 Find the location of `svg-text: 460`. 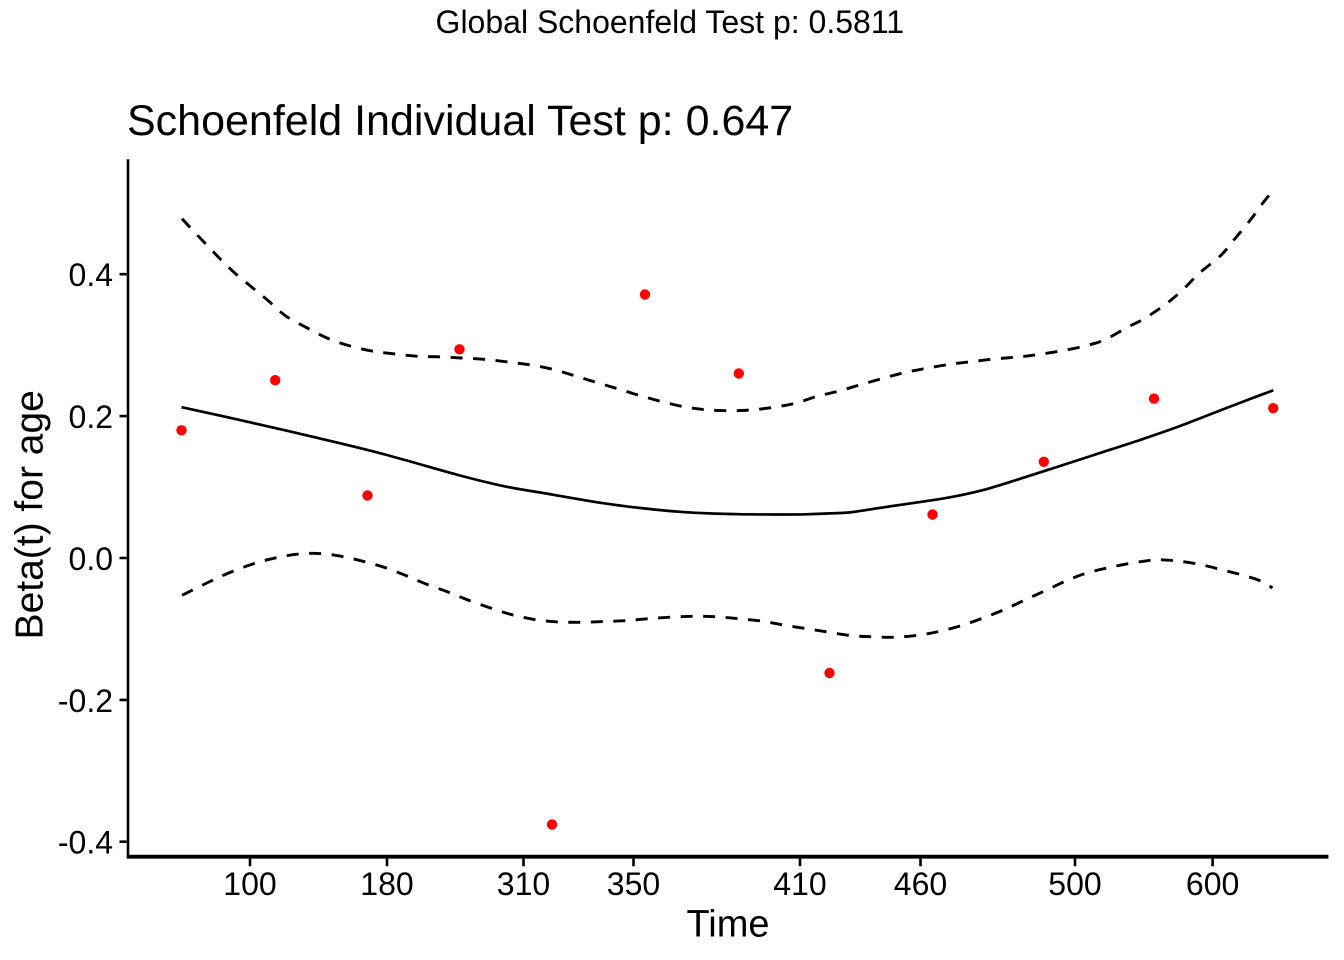

svg-text: 460 is located at coordinates (920, 884).